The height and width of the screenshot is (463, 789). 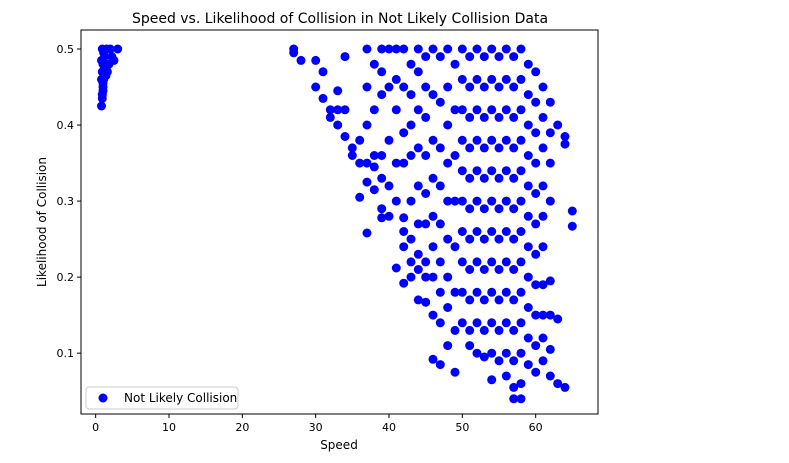 What do you see at coordinates (66, 201) in the screenshot?
I see `y-tick-label: 0.3` at bounding box center [66, 201].